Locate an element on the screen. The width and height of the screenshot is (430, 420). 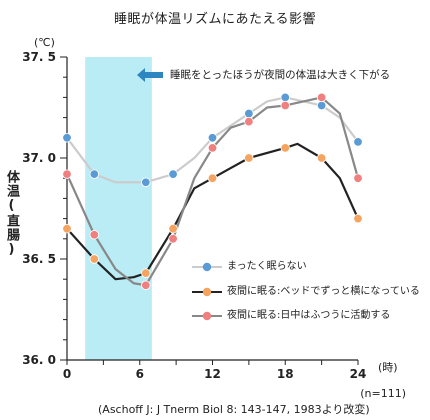
annotation-text: 睡眠をとったほうが夜間の体温は大きく下がる is located at coordinates (280, 75).